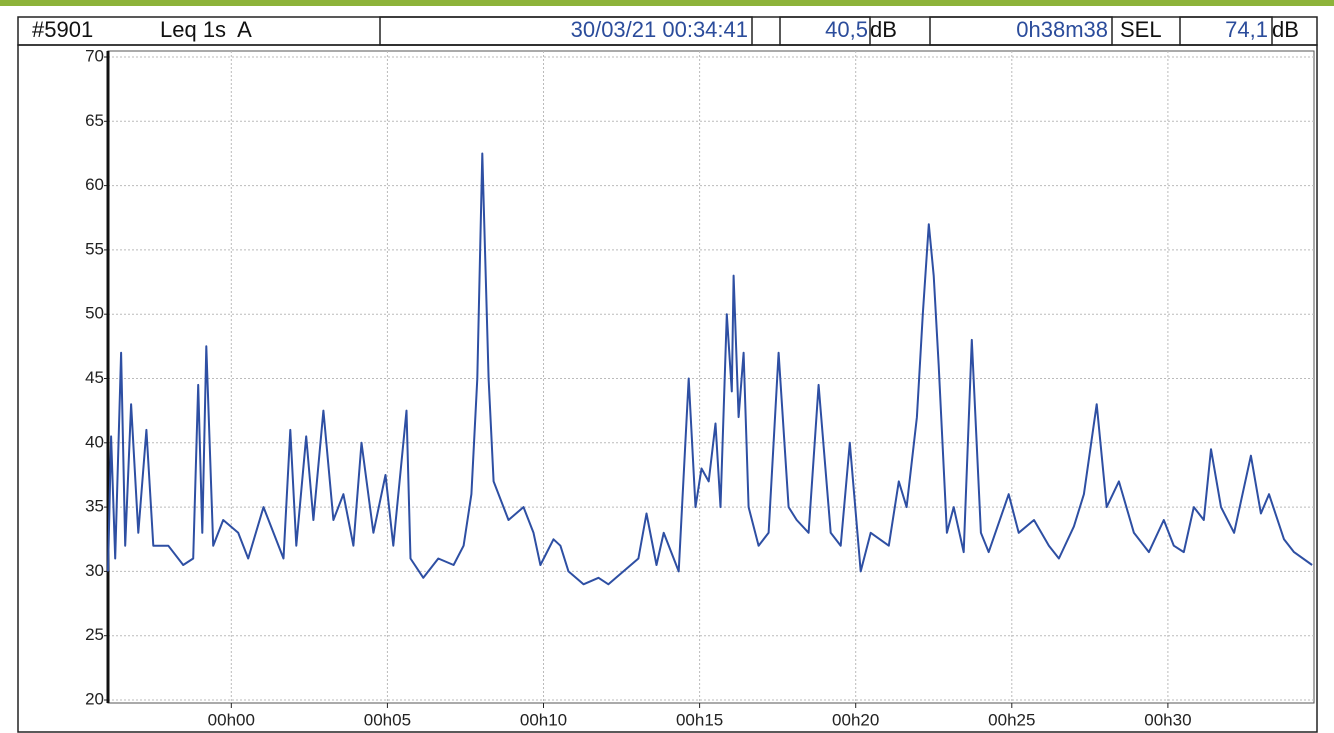 The image size is (1334, 733). What do you see at coordinates (1246, 29) in the screenshot?
I see `sel-value: 74,1` at bounding box center [1246, 29].